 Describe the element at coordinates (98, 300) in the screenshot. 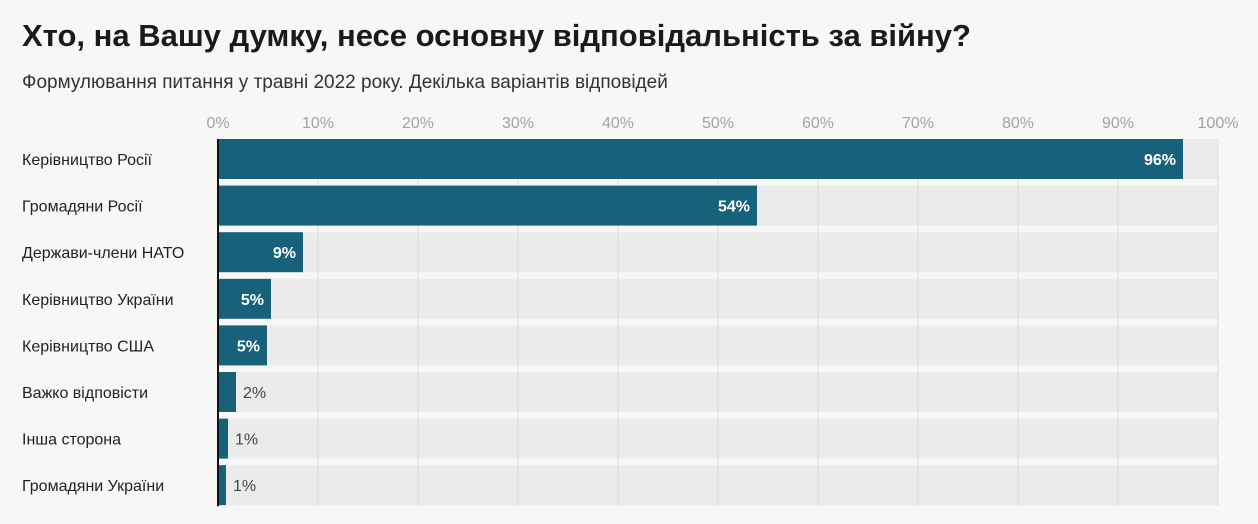

I see `category-label: Керівництво України` at that location.